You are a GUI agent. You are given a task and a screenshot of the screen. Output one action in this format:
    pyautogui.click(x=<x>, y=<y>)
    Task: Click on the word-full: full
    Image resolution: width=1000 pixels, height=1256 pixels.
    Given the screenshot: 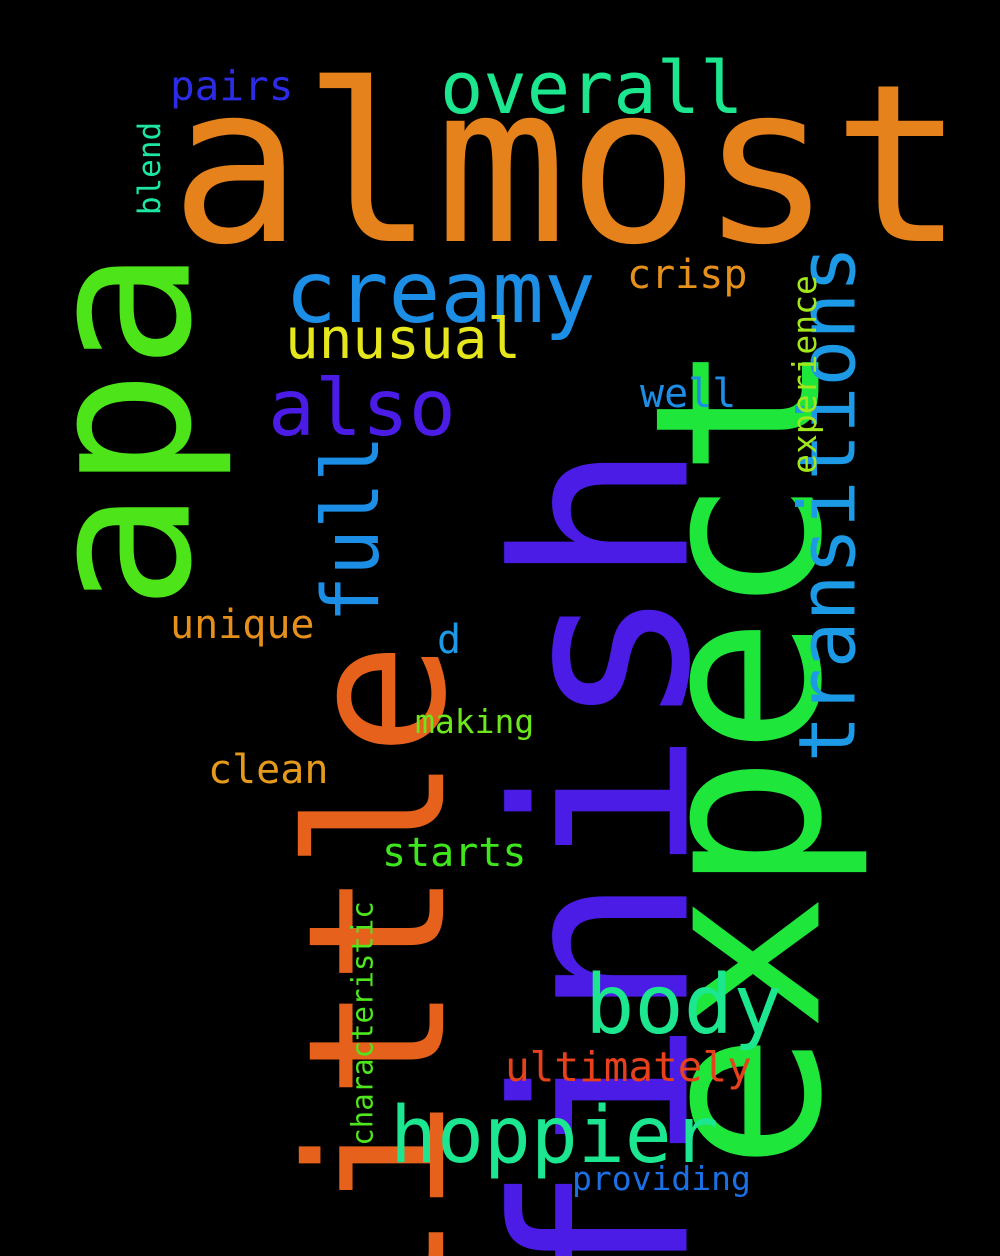 What is the action you would take?
    pyautogui.click(x=351, y=529)
    